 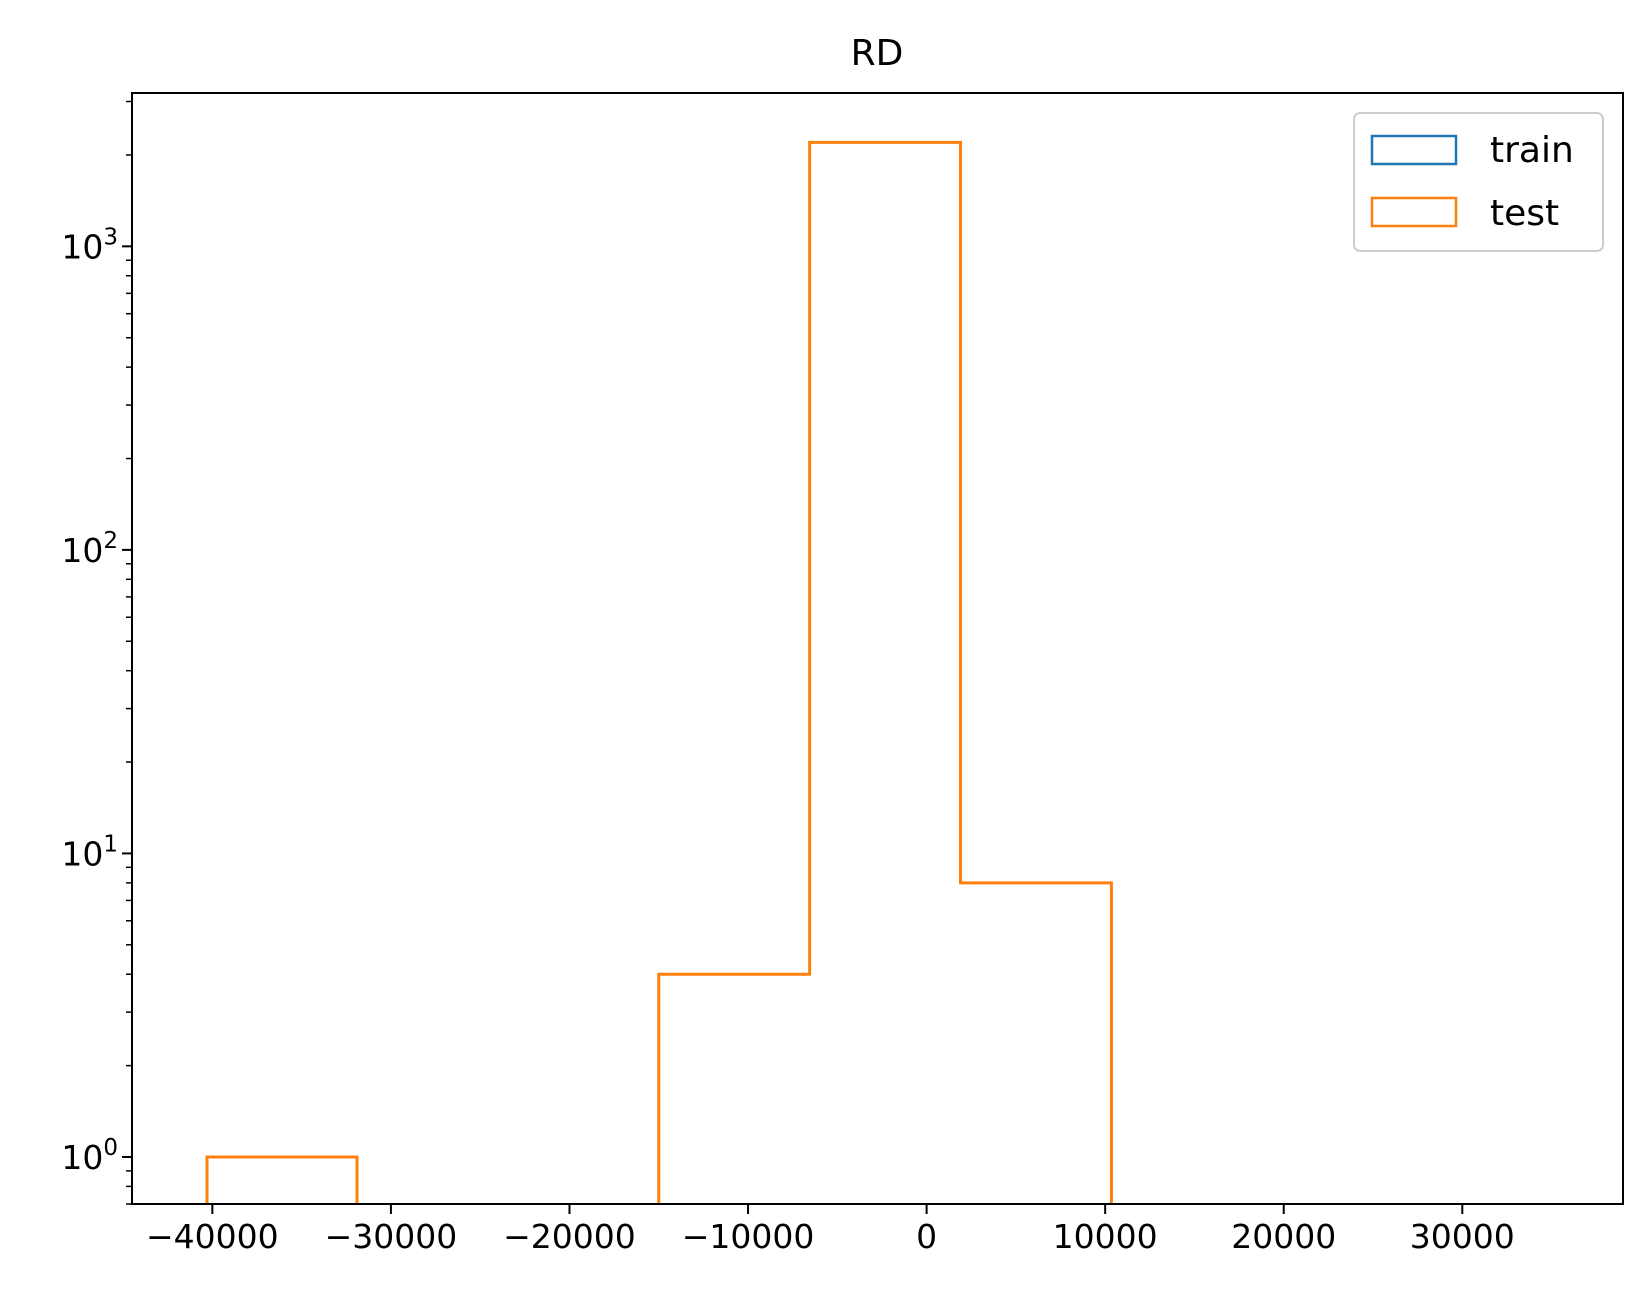 What do you see at coordinates (89, 245) in the screenshot?
I see `y-tick-label: 10³` at bounding box center [89, 245].